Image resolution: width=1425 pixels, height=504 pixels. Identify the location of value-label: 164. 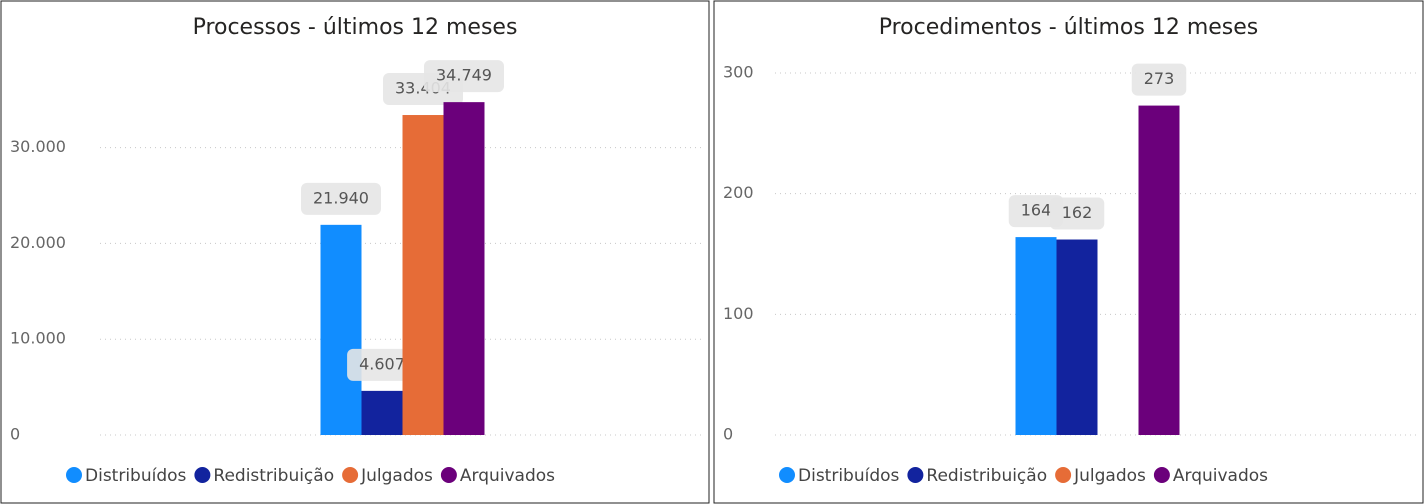
(1036, 210).